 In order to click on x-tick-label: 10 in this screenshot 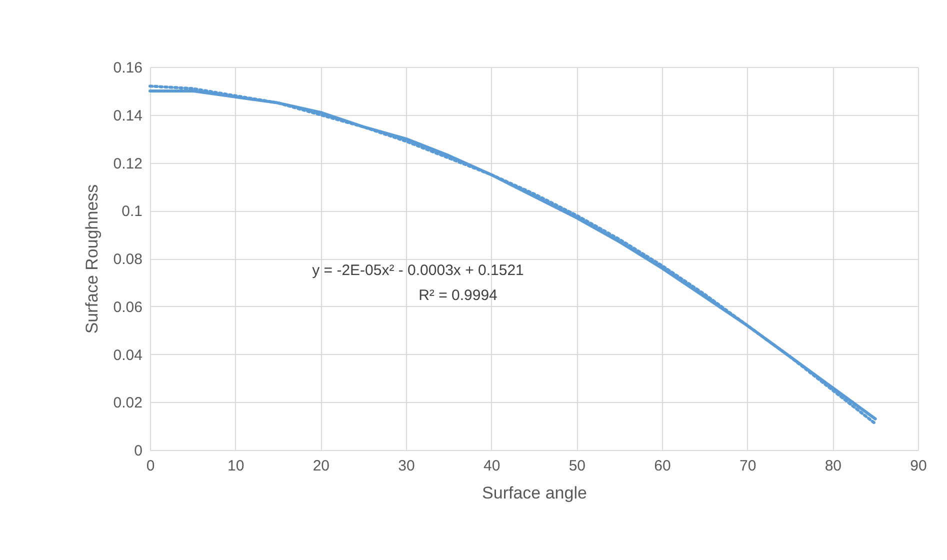, I will do `click(235, 466)`.